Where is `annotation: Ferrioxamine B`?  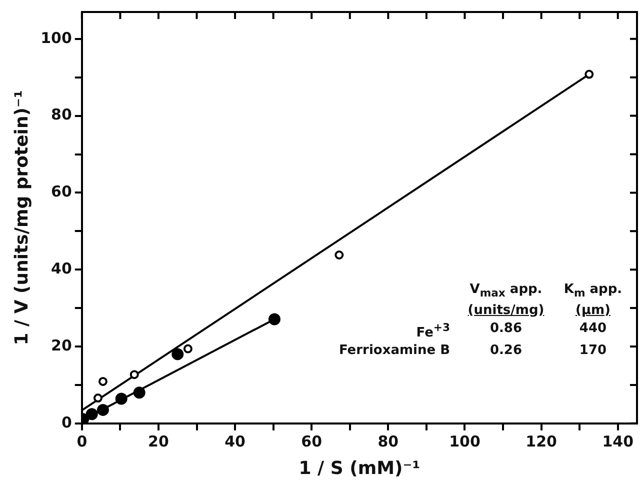 annotation: Ferrioxamine B is located at coordinates (394, 350).